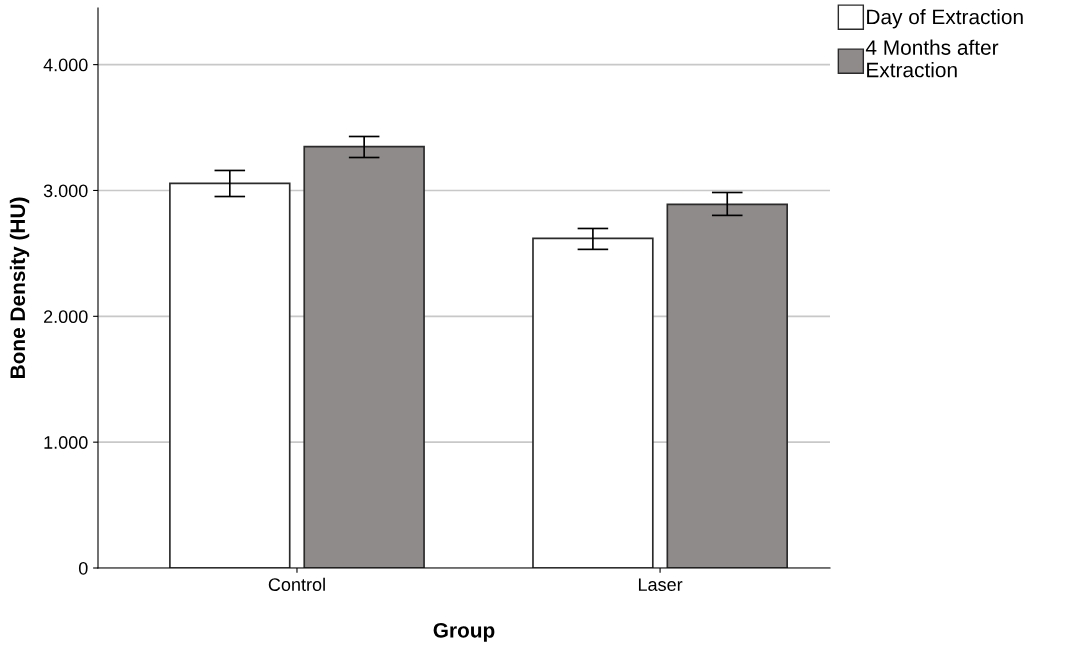  I want to click on x-tick-label: Control, so click(296, 584).